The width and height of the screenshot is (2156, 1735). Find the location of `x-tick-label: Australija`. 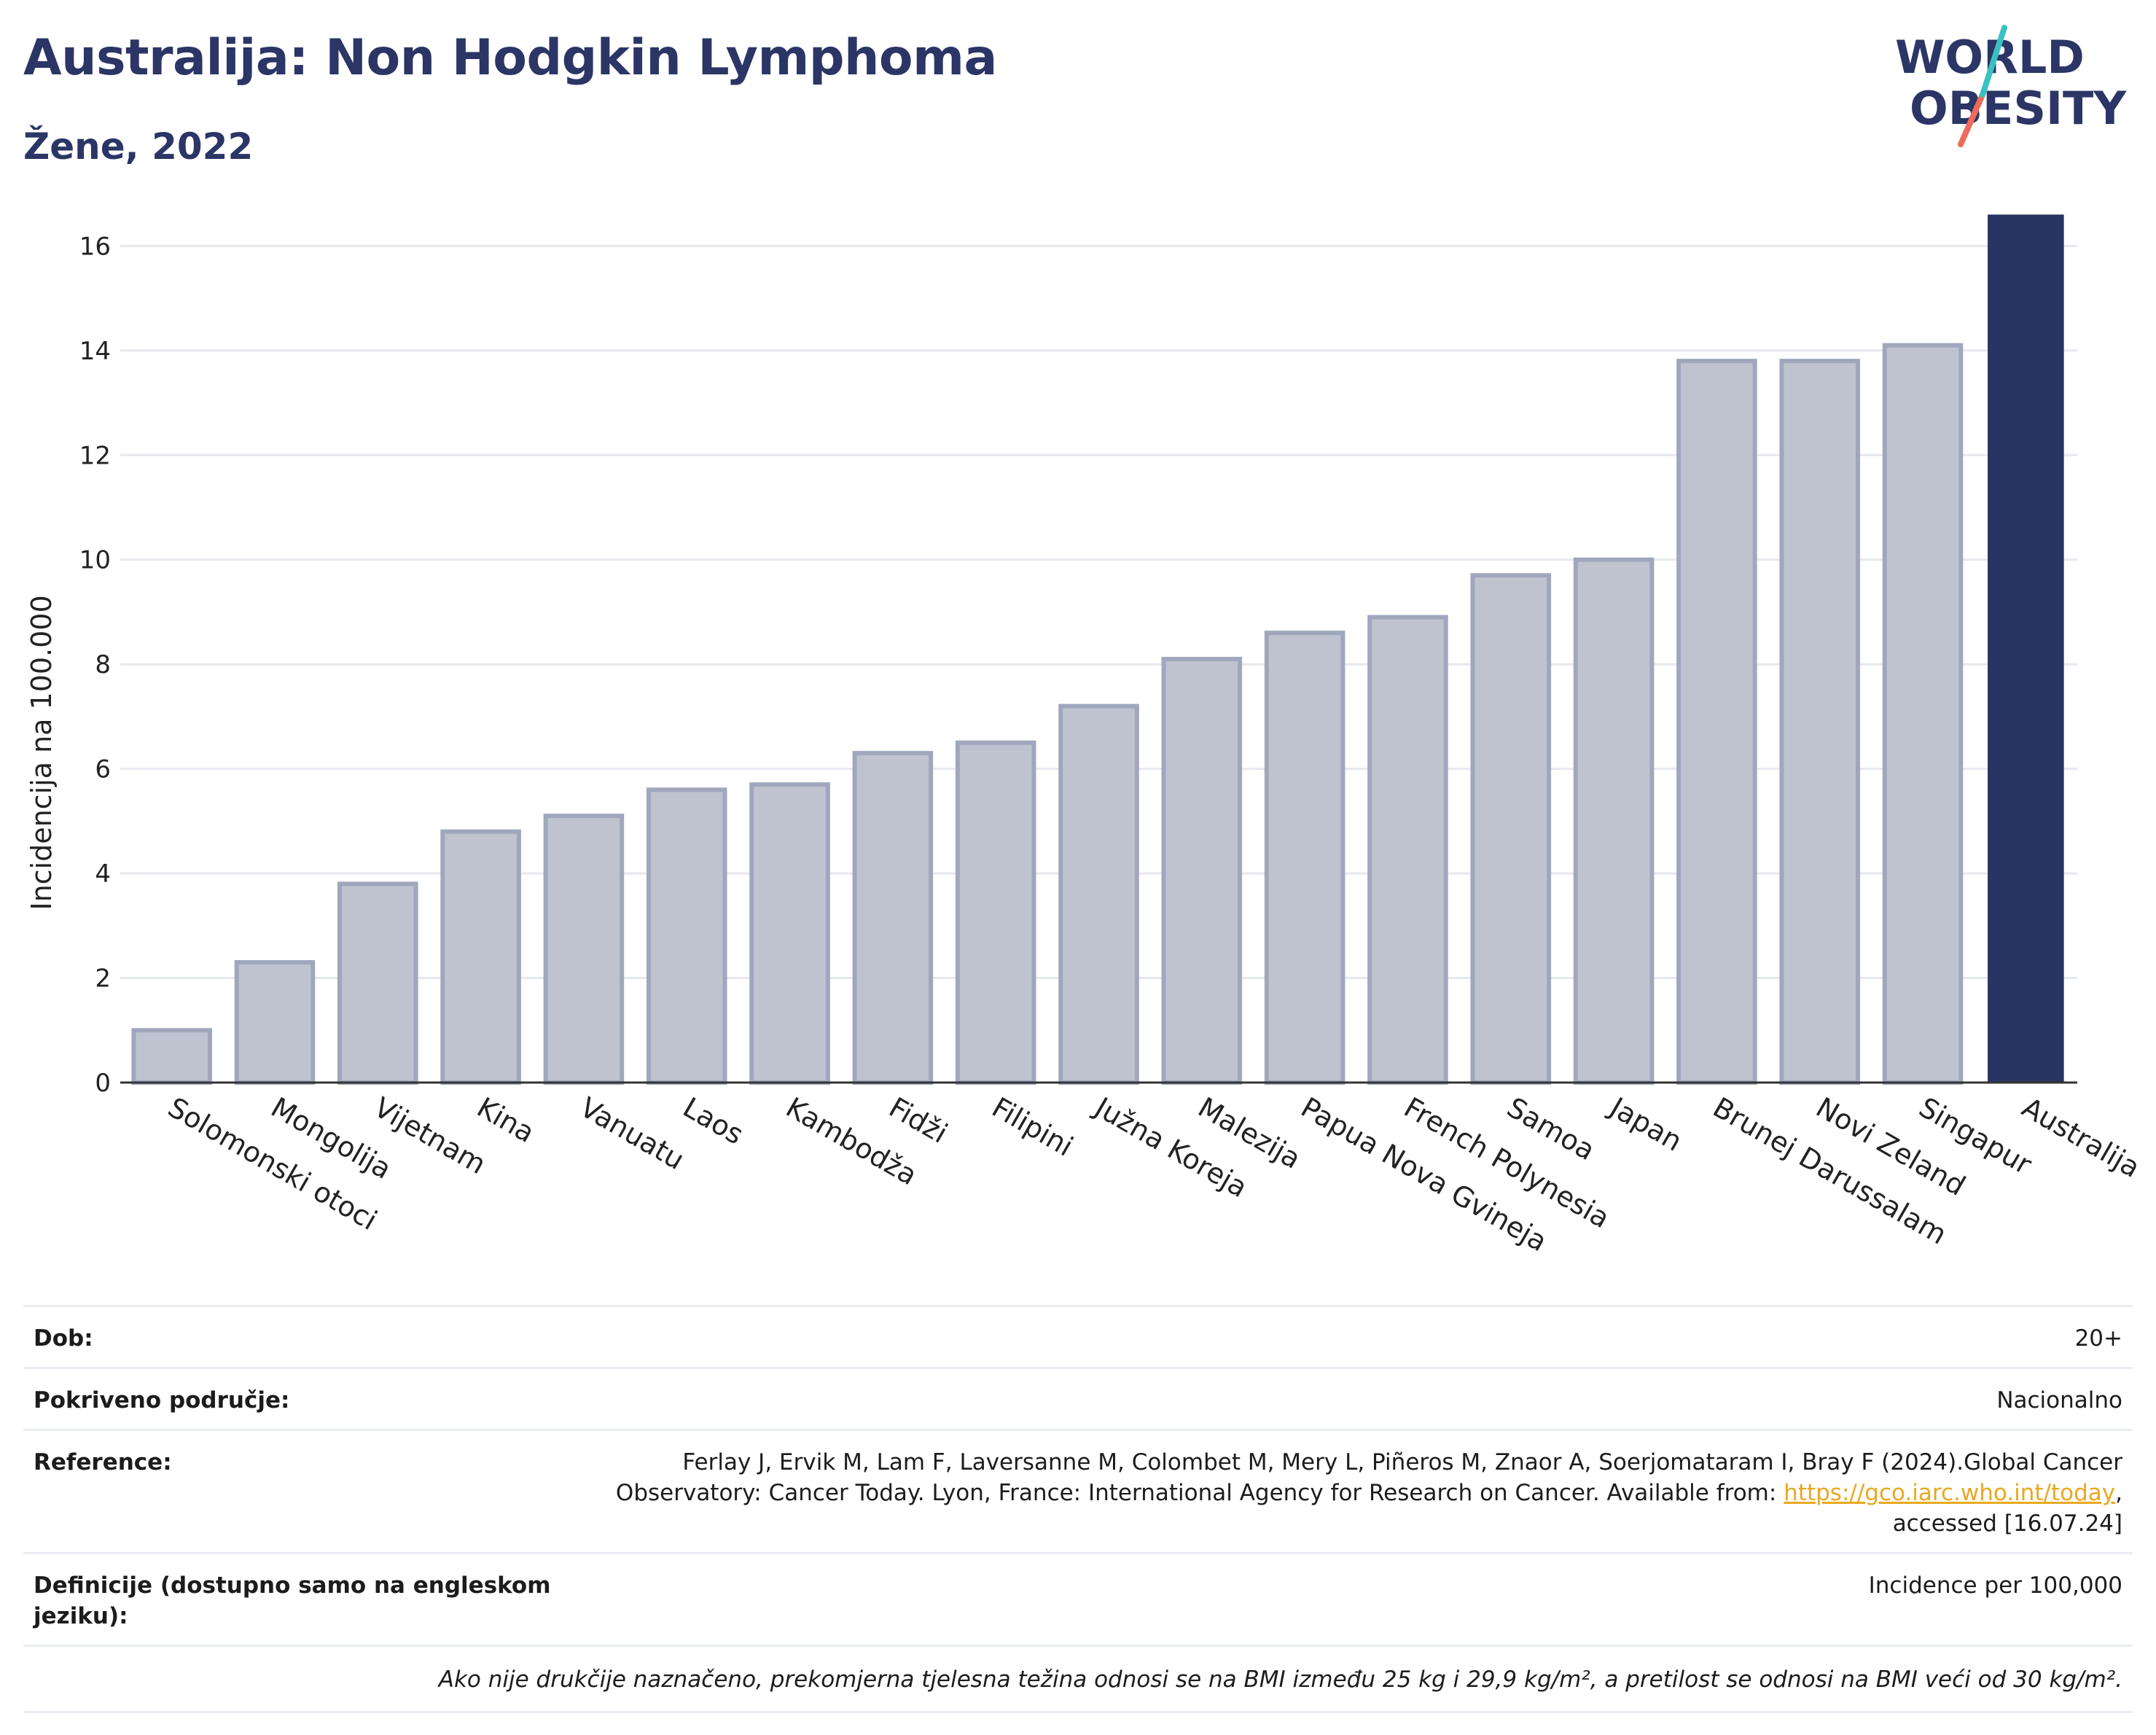

x-tick-label: Australija is located at coordinates (2081, 1137).